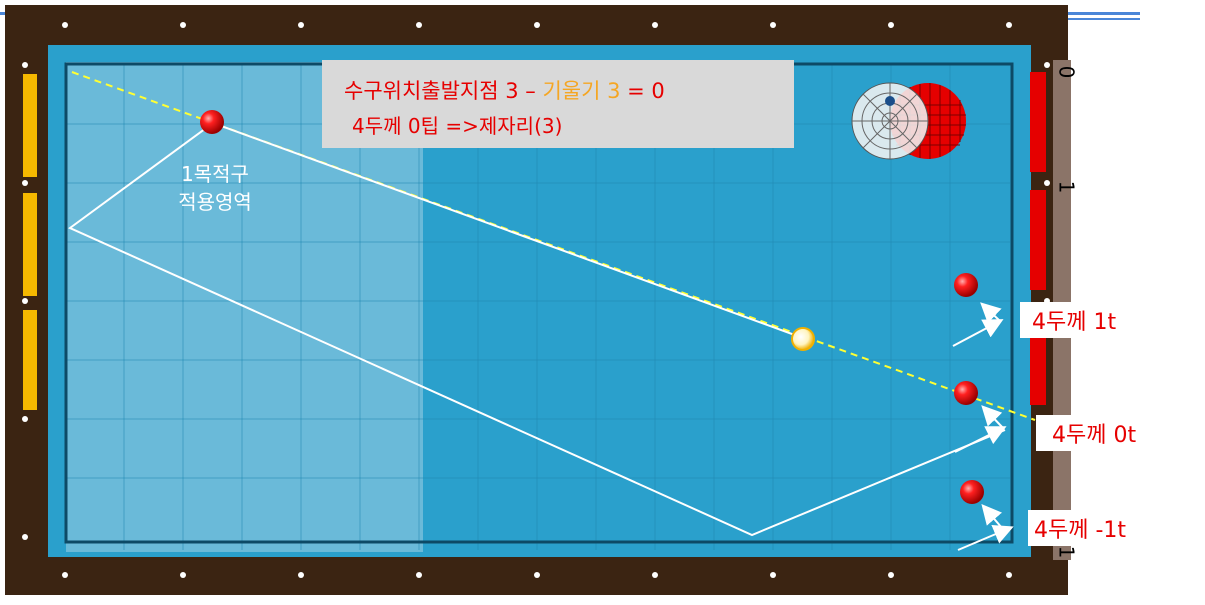 The width and height of the screenshot is (1205, 605). What do you see at coordinates (972, 492) in the screenshot?
I see `object-ball-m1t` at bounding box center [972, 492].